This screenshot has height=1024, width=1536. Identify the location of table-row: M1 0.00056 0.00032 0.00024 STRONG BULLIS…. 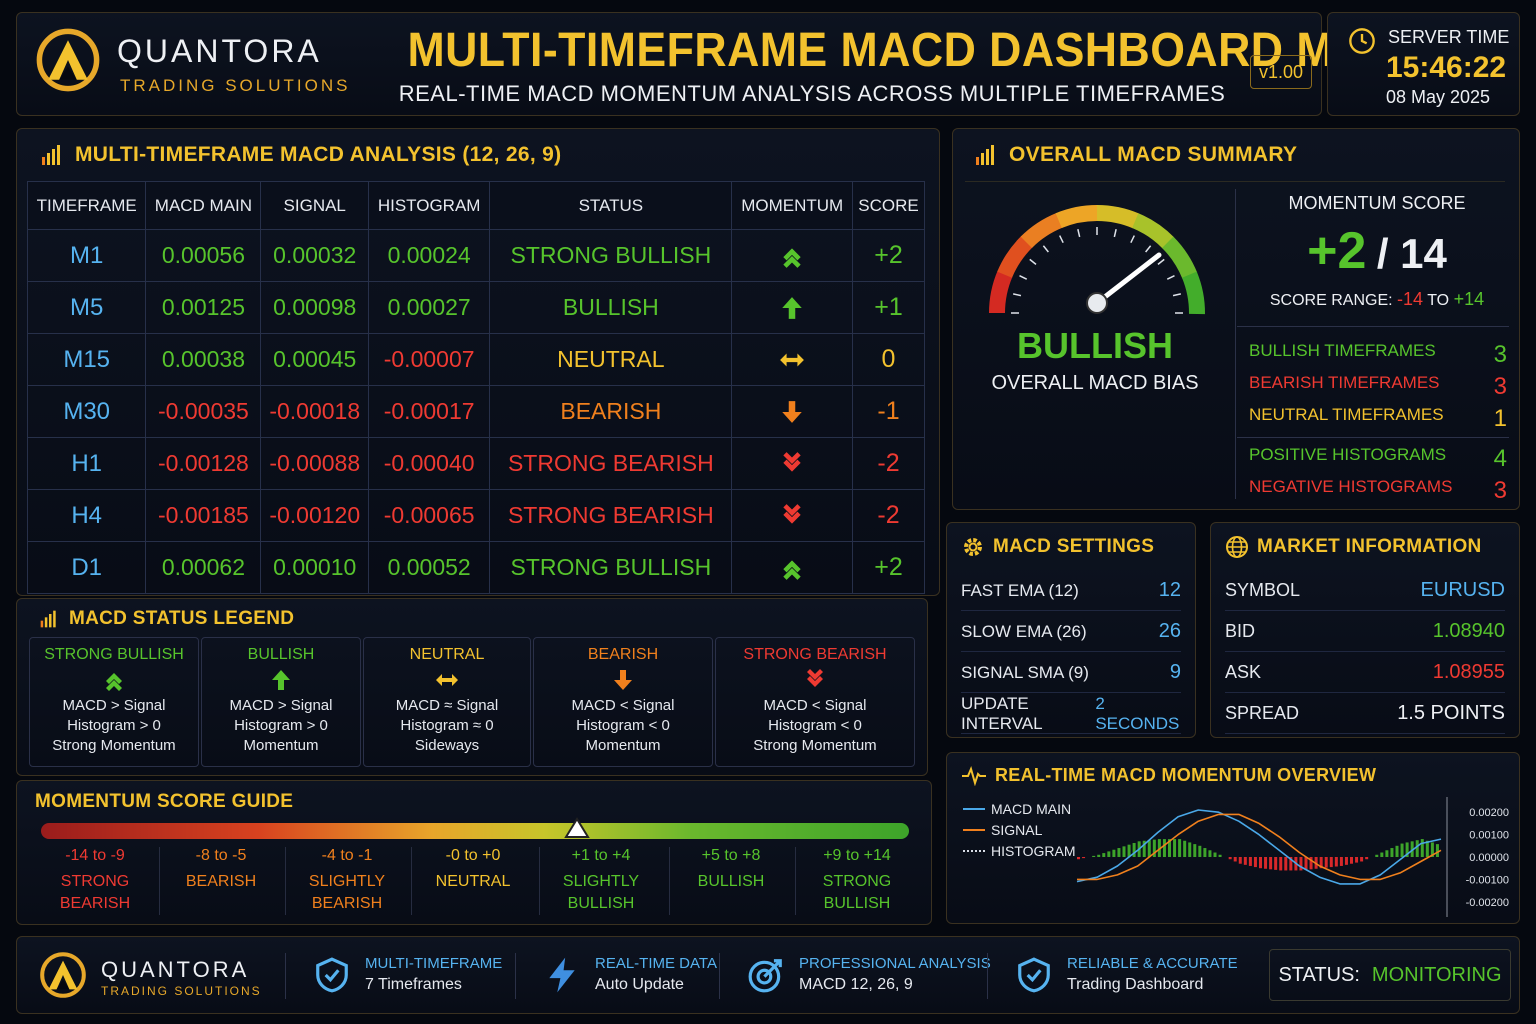
(476, 255).